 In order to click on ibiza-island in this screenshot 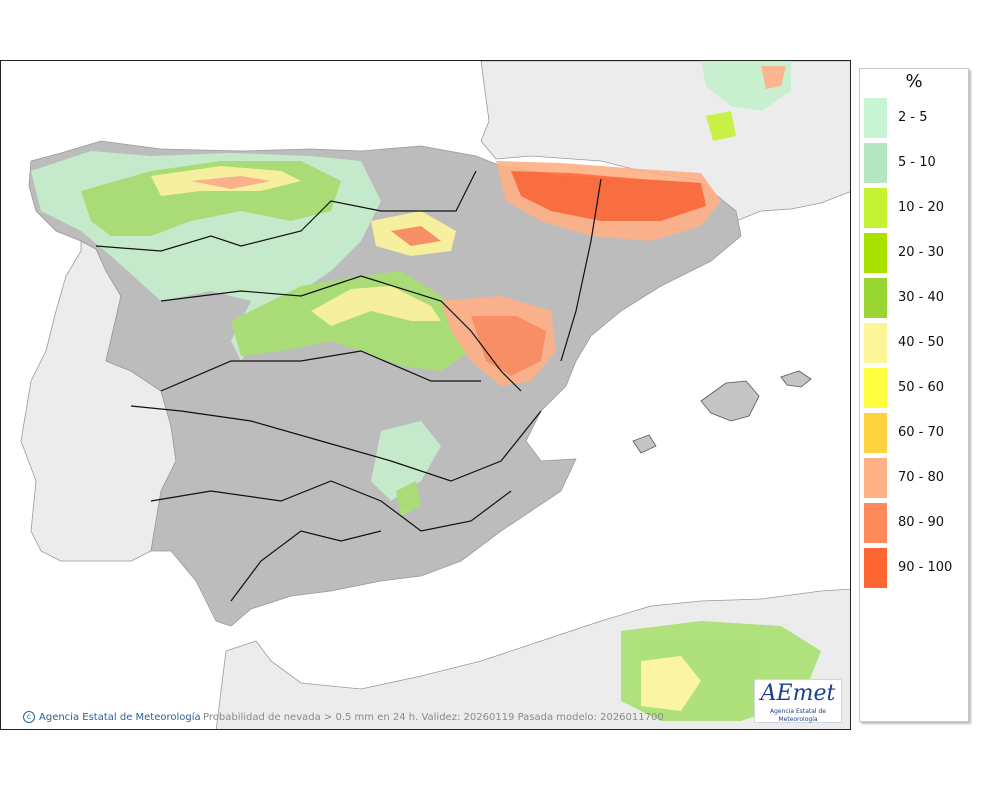, I will do `click(644, 444)`.